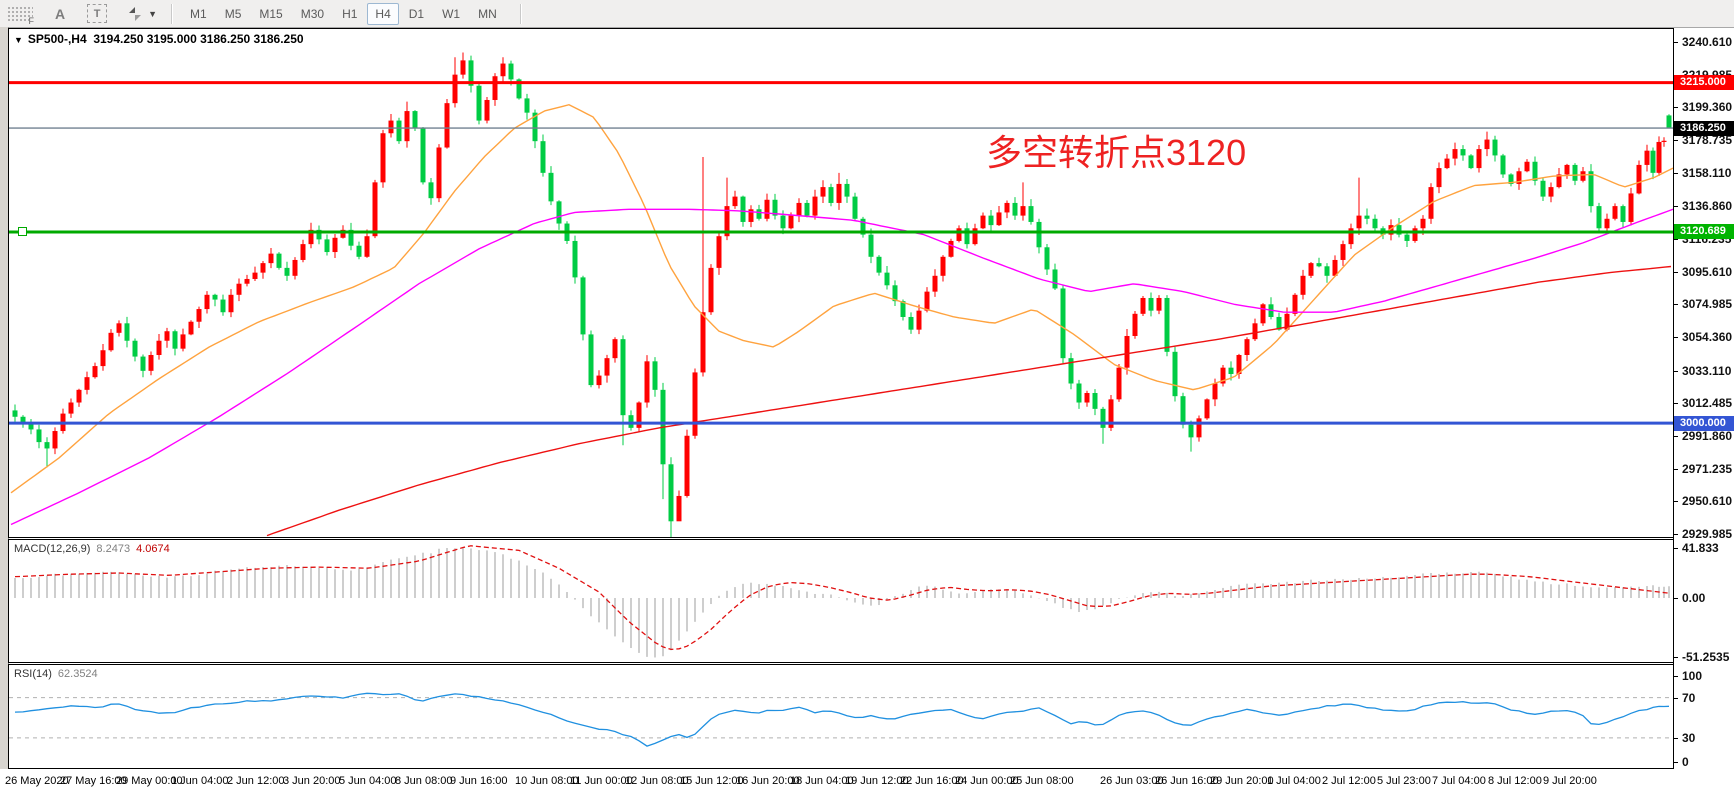  What do you see at coordinates (97, 13) in the screenshot?
I see `label-tool-icon: T` at bounding box center [97, 13].